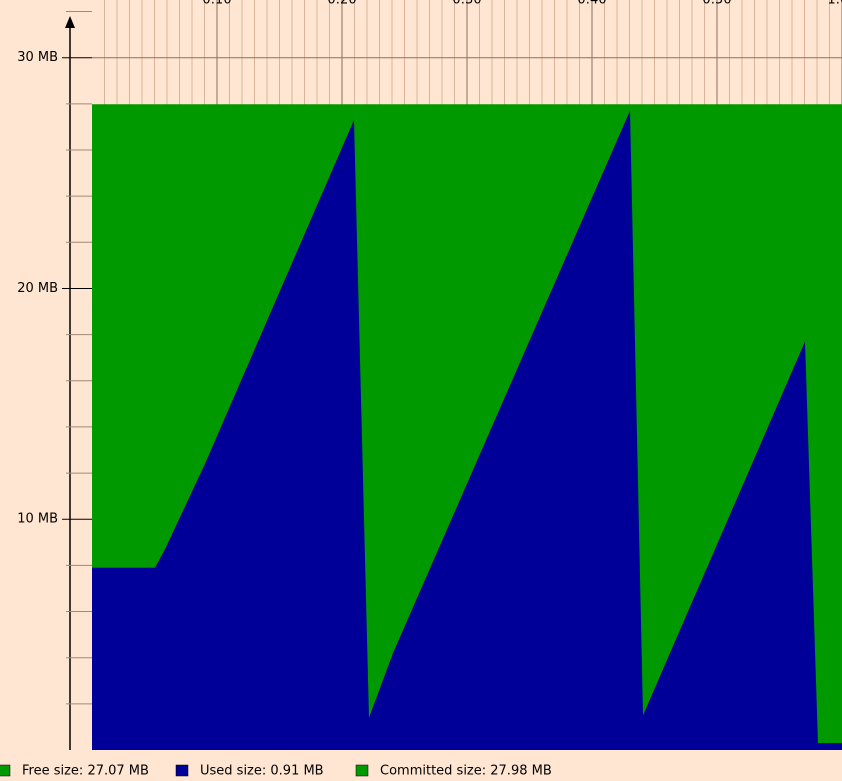 The height and width of the screenshot is (781, 842). Describe the element at coordinates (37, 57) in the screenshot. I see `y-tick-label: 30 MB` at that location.